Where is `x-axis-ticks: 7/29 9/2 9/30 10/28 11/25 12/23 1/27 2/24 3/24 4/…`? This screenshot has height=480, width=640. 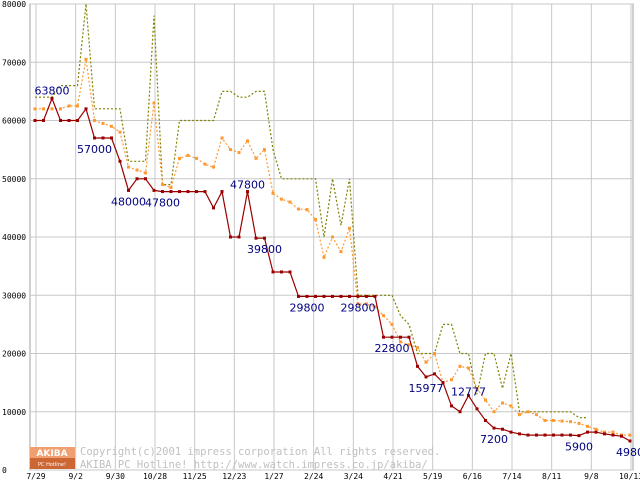 x-axis-ticks: 7/29 9/2 9/30 10/28 11/25 12/23 1/27 2/24 3/24 4/… is located at coordinates (333, 476).